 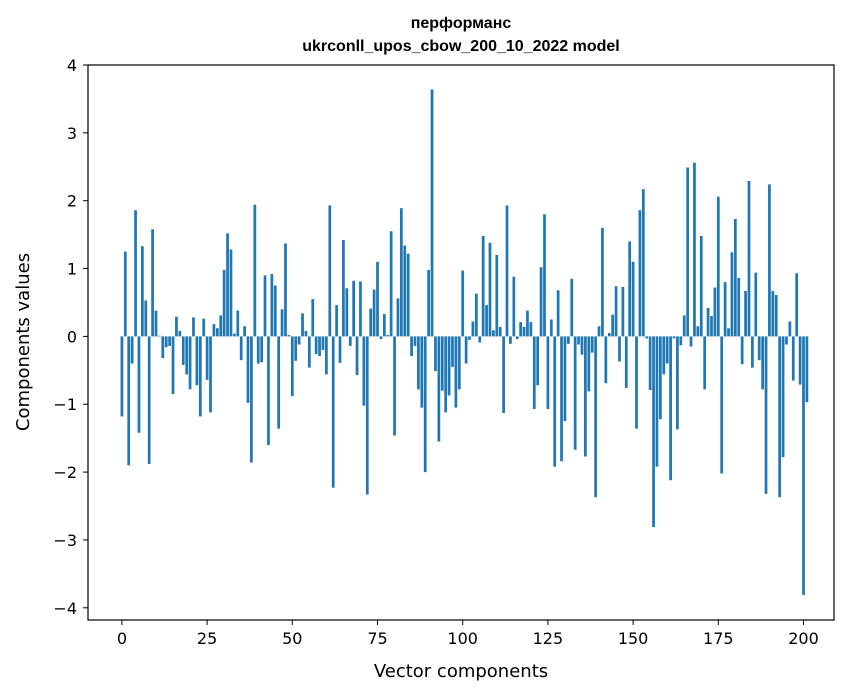 What do you see at coordinates (548, 638) in the screenshot?
I see `x-tick-label: 125` at bounding box center [548, 638].